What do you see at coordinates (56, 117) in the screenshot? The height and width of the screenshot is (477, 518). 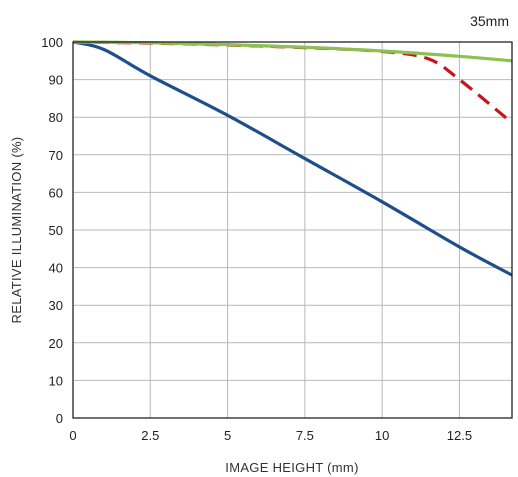 I see `y-tick-label: 80` at bounding box center [56, 117].